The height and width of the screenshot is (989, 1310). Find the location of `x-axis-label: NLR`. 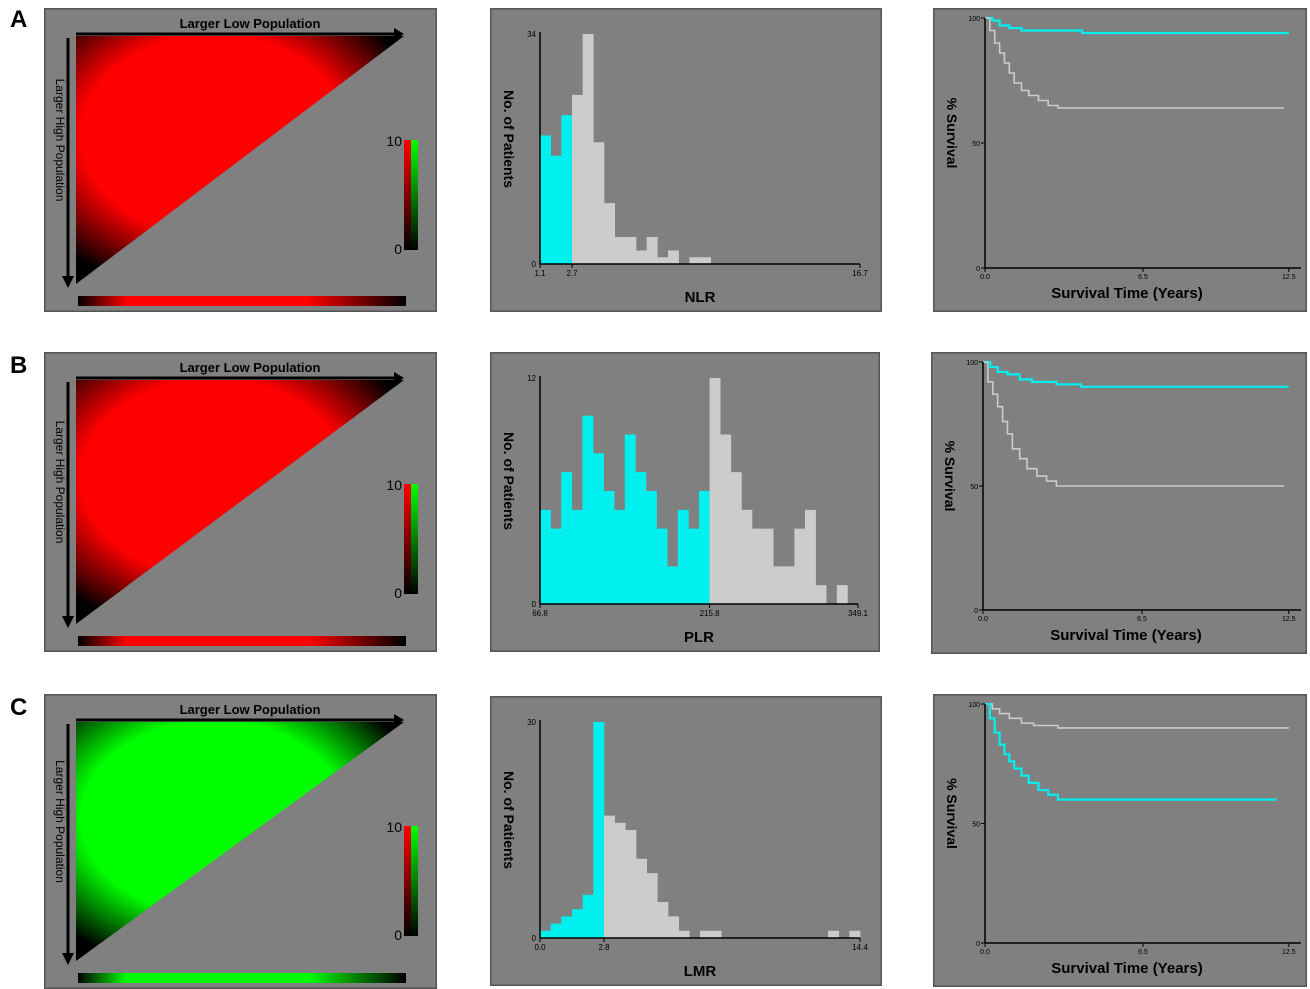

x-axis-label: NLR is located at coordinates (700, 297).